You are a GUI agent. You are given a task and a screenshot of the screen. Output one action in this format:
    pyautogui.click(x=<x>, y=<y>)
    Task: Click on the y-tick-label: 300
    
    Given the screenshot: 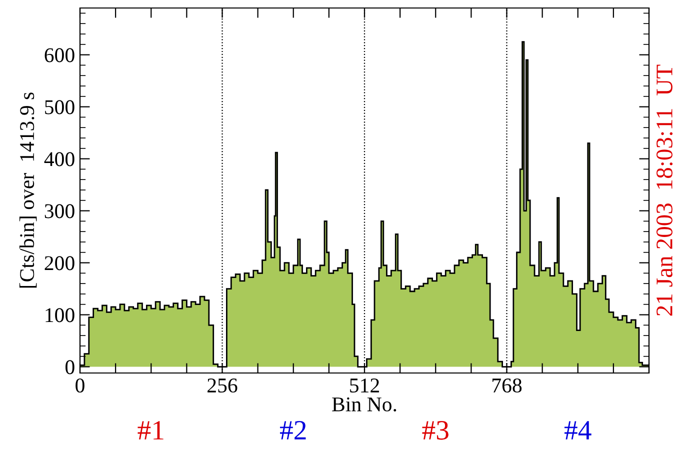 What is the action you would take?
    pyautogui.click(x=59, y=211)
    